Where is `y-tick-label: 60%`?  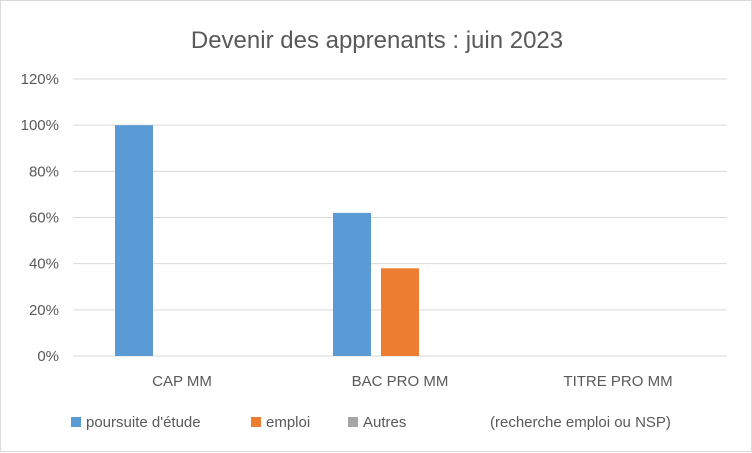
y-tick-label: 60% is located at coordinates (44, 218).